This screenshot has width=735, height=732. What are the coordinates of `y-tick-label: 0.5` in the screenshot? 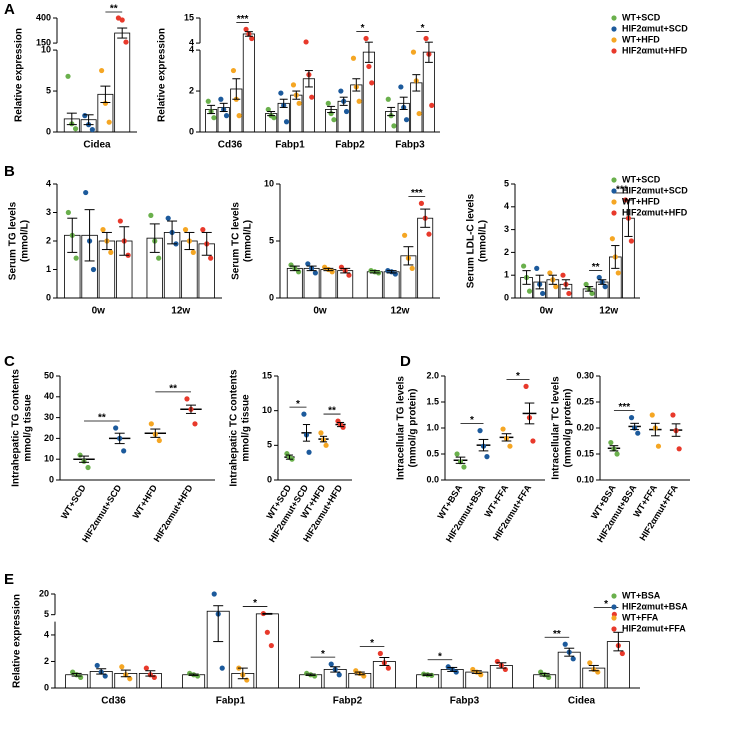 It's located at (432, 453).